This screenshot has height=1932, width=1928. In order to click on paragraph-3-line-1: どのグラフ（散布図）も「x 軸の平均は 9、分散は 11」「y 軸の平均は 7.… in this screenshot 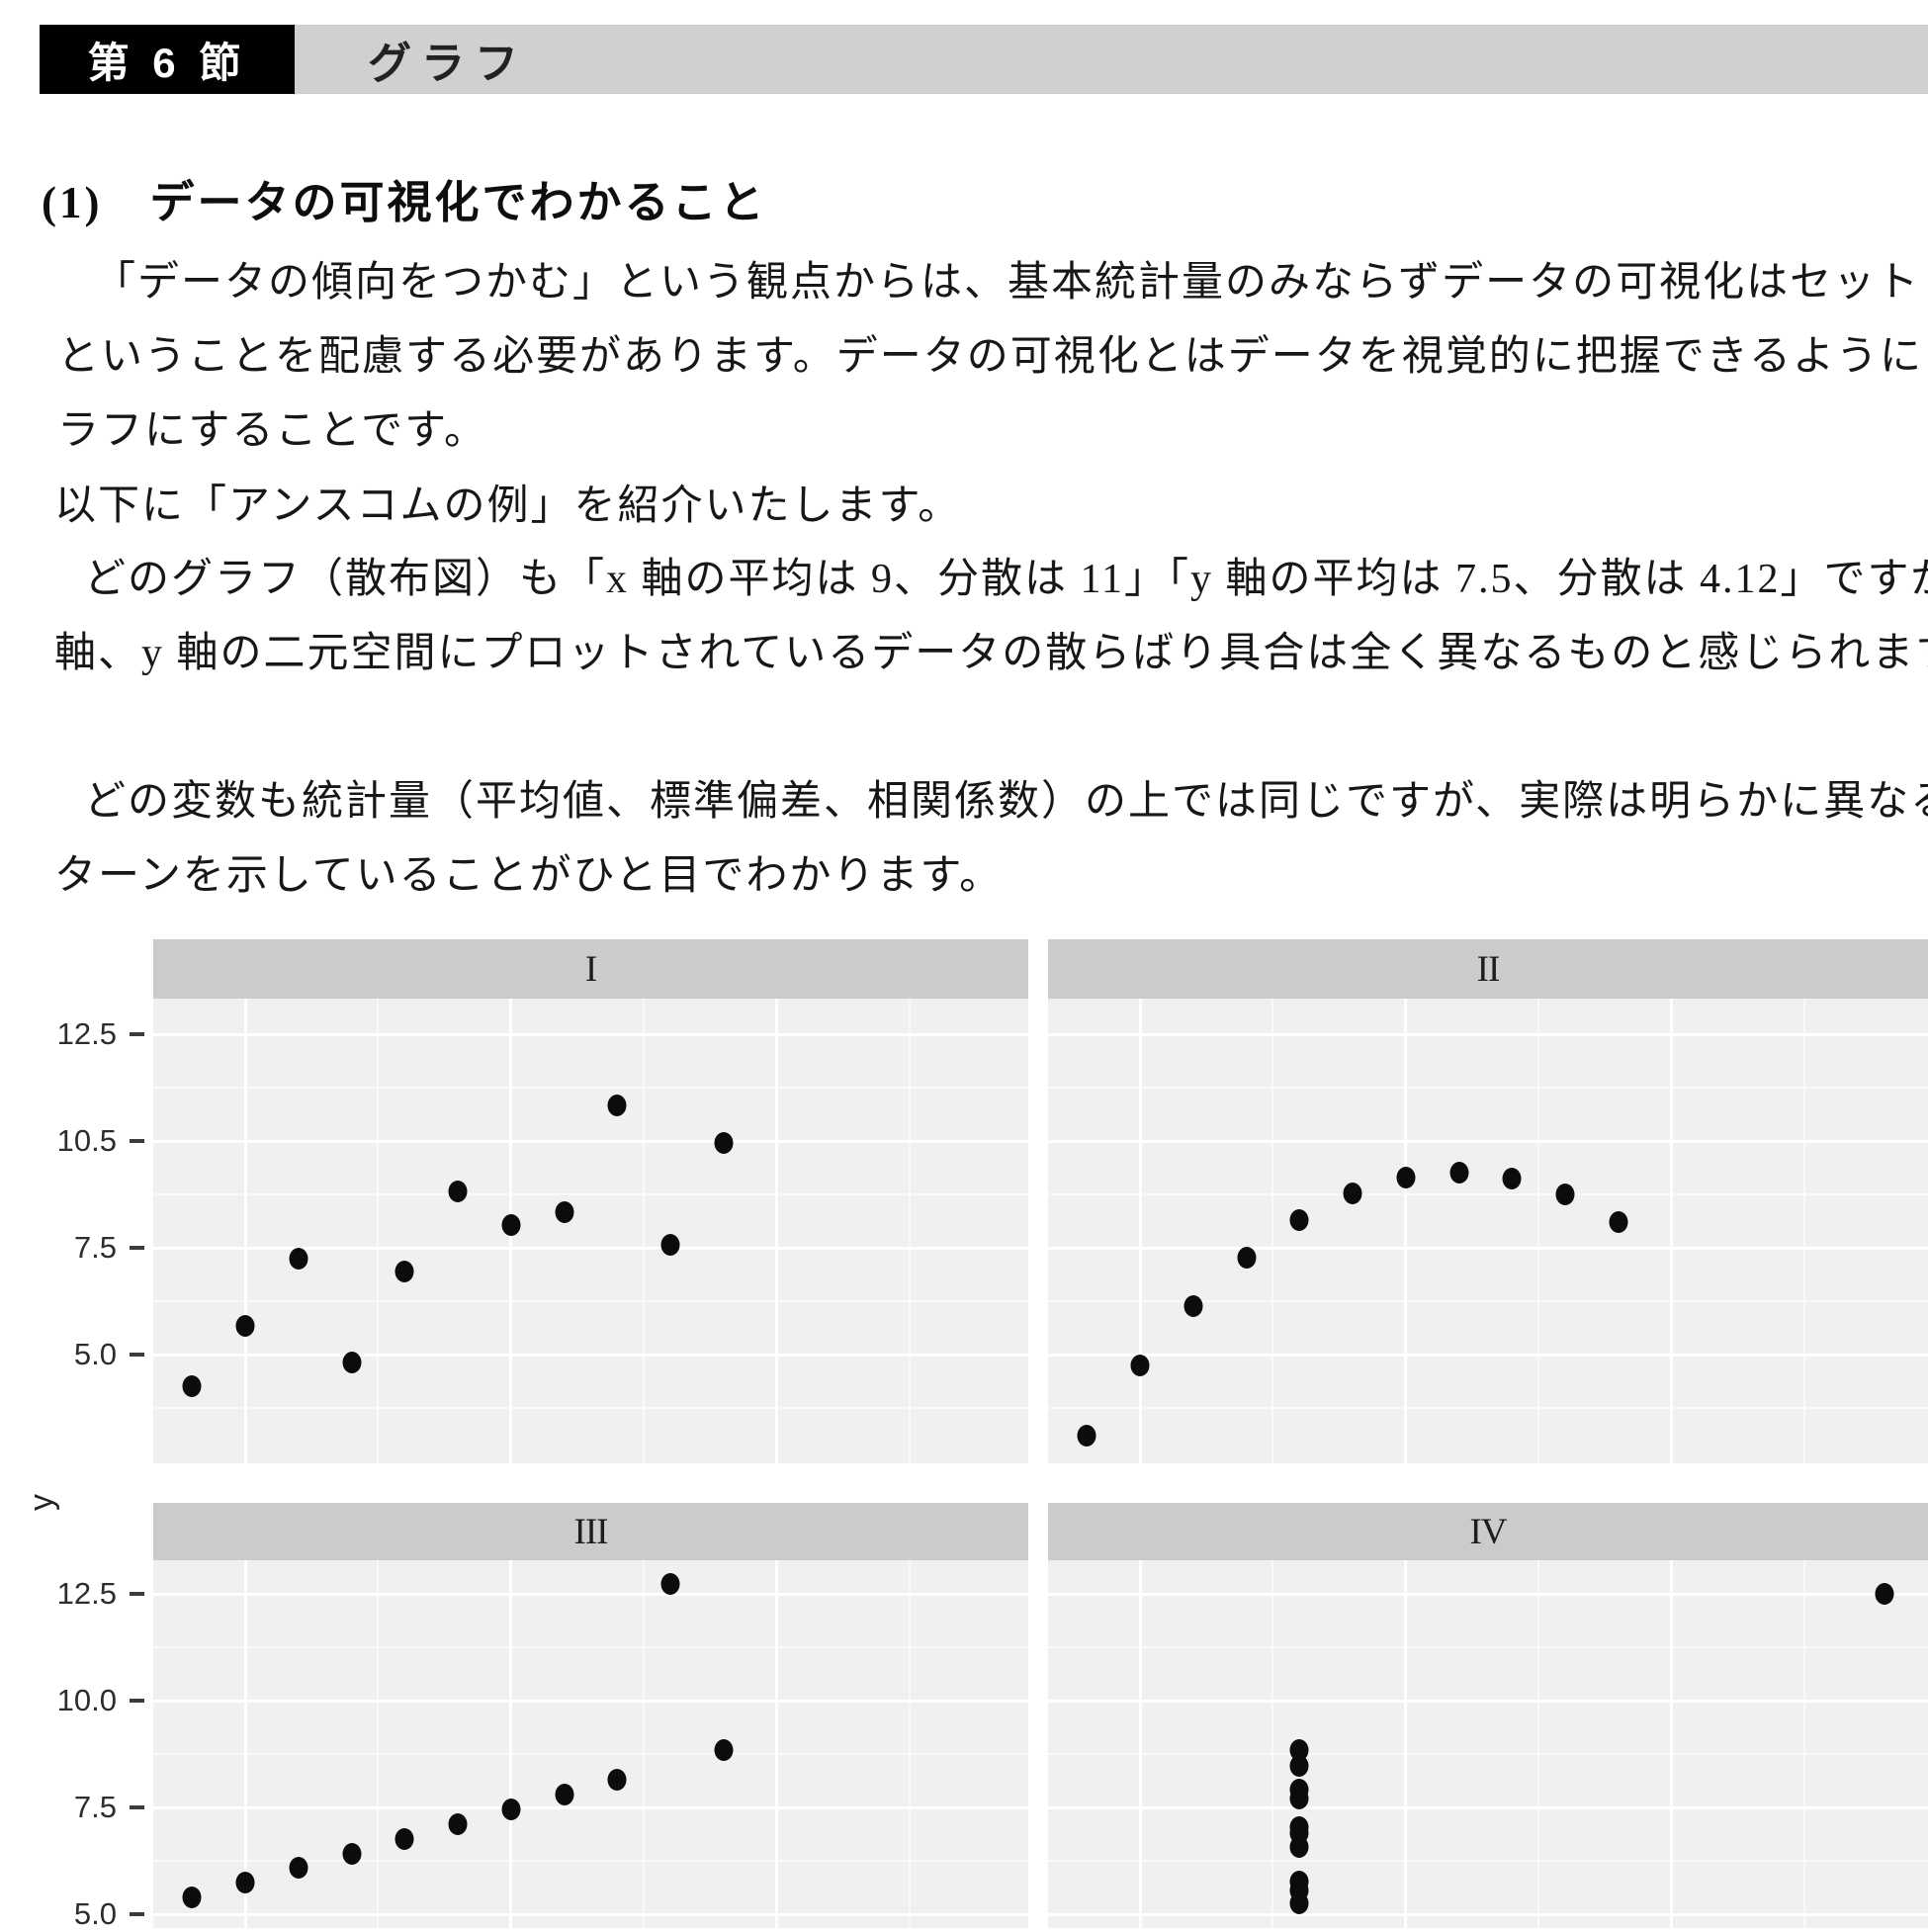, I will do `click(1006, 579)`.